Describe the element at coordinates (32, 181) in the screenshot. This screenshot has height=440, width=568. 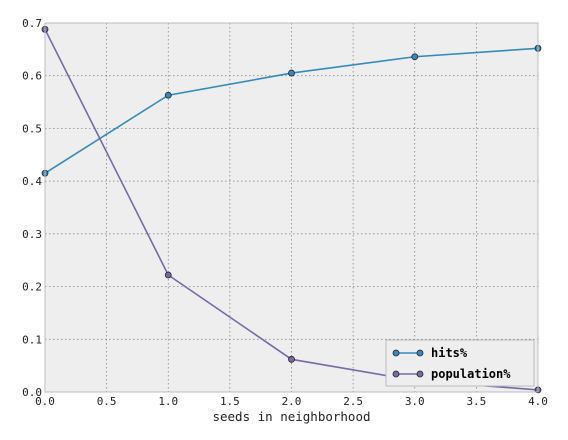
I see `y-tick-label: 0.4` at that location.